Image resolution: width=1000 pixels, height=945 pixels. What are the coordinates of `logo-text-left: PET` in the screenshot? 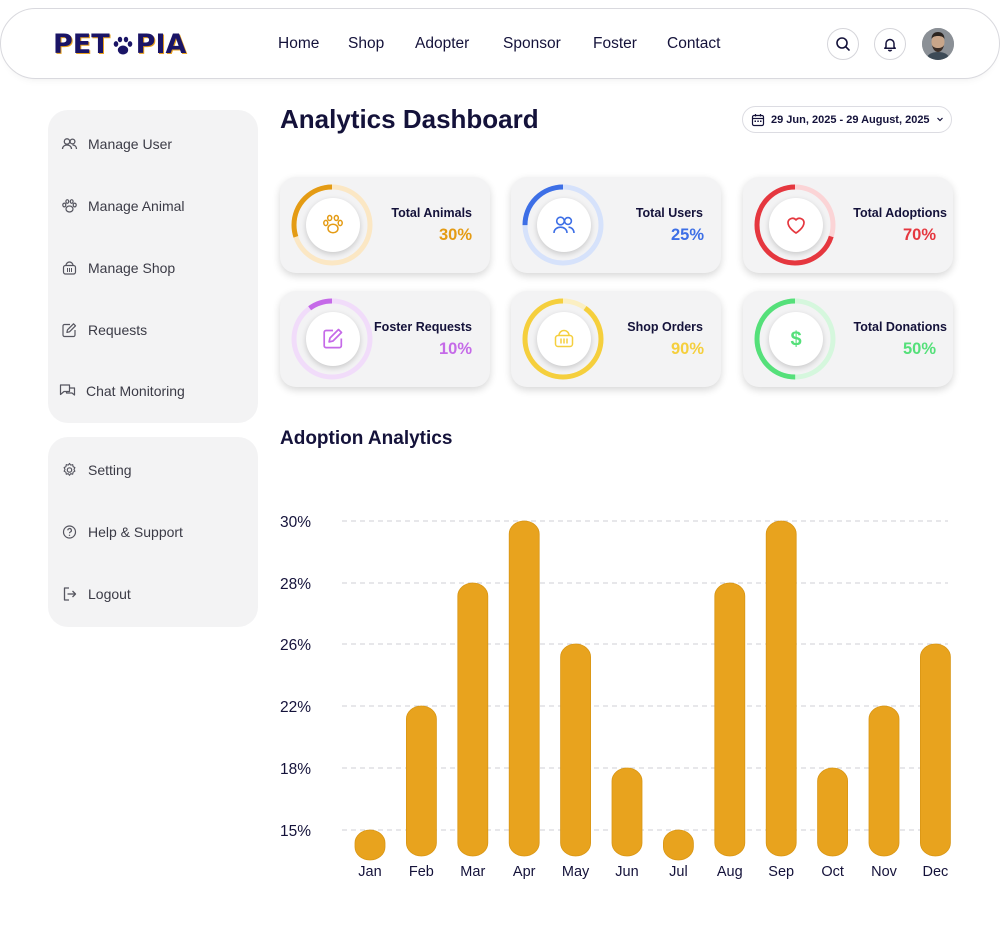 It's located at (81, 44).